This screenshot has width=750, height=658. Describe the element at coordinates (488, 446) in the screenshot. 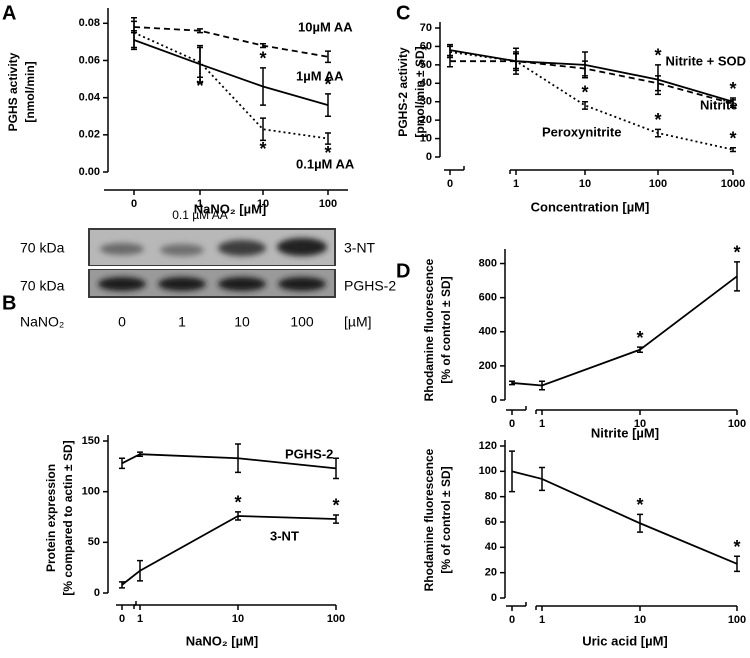

I see `y-tick-label: 120` at that location.